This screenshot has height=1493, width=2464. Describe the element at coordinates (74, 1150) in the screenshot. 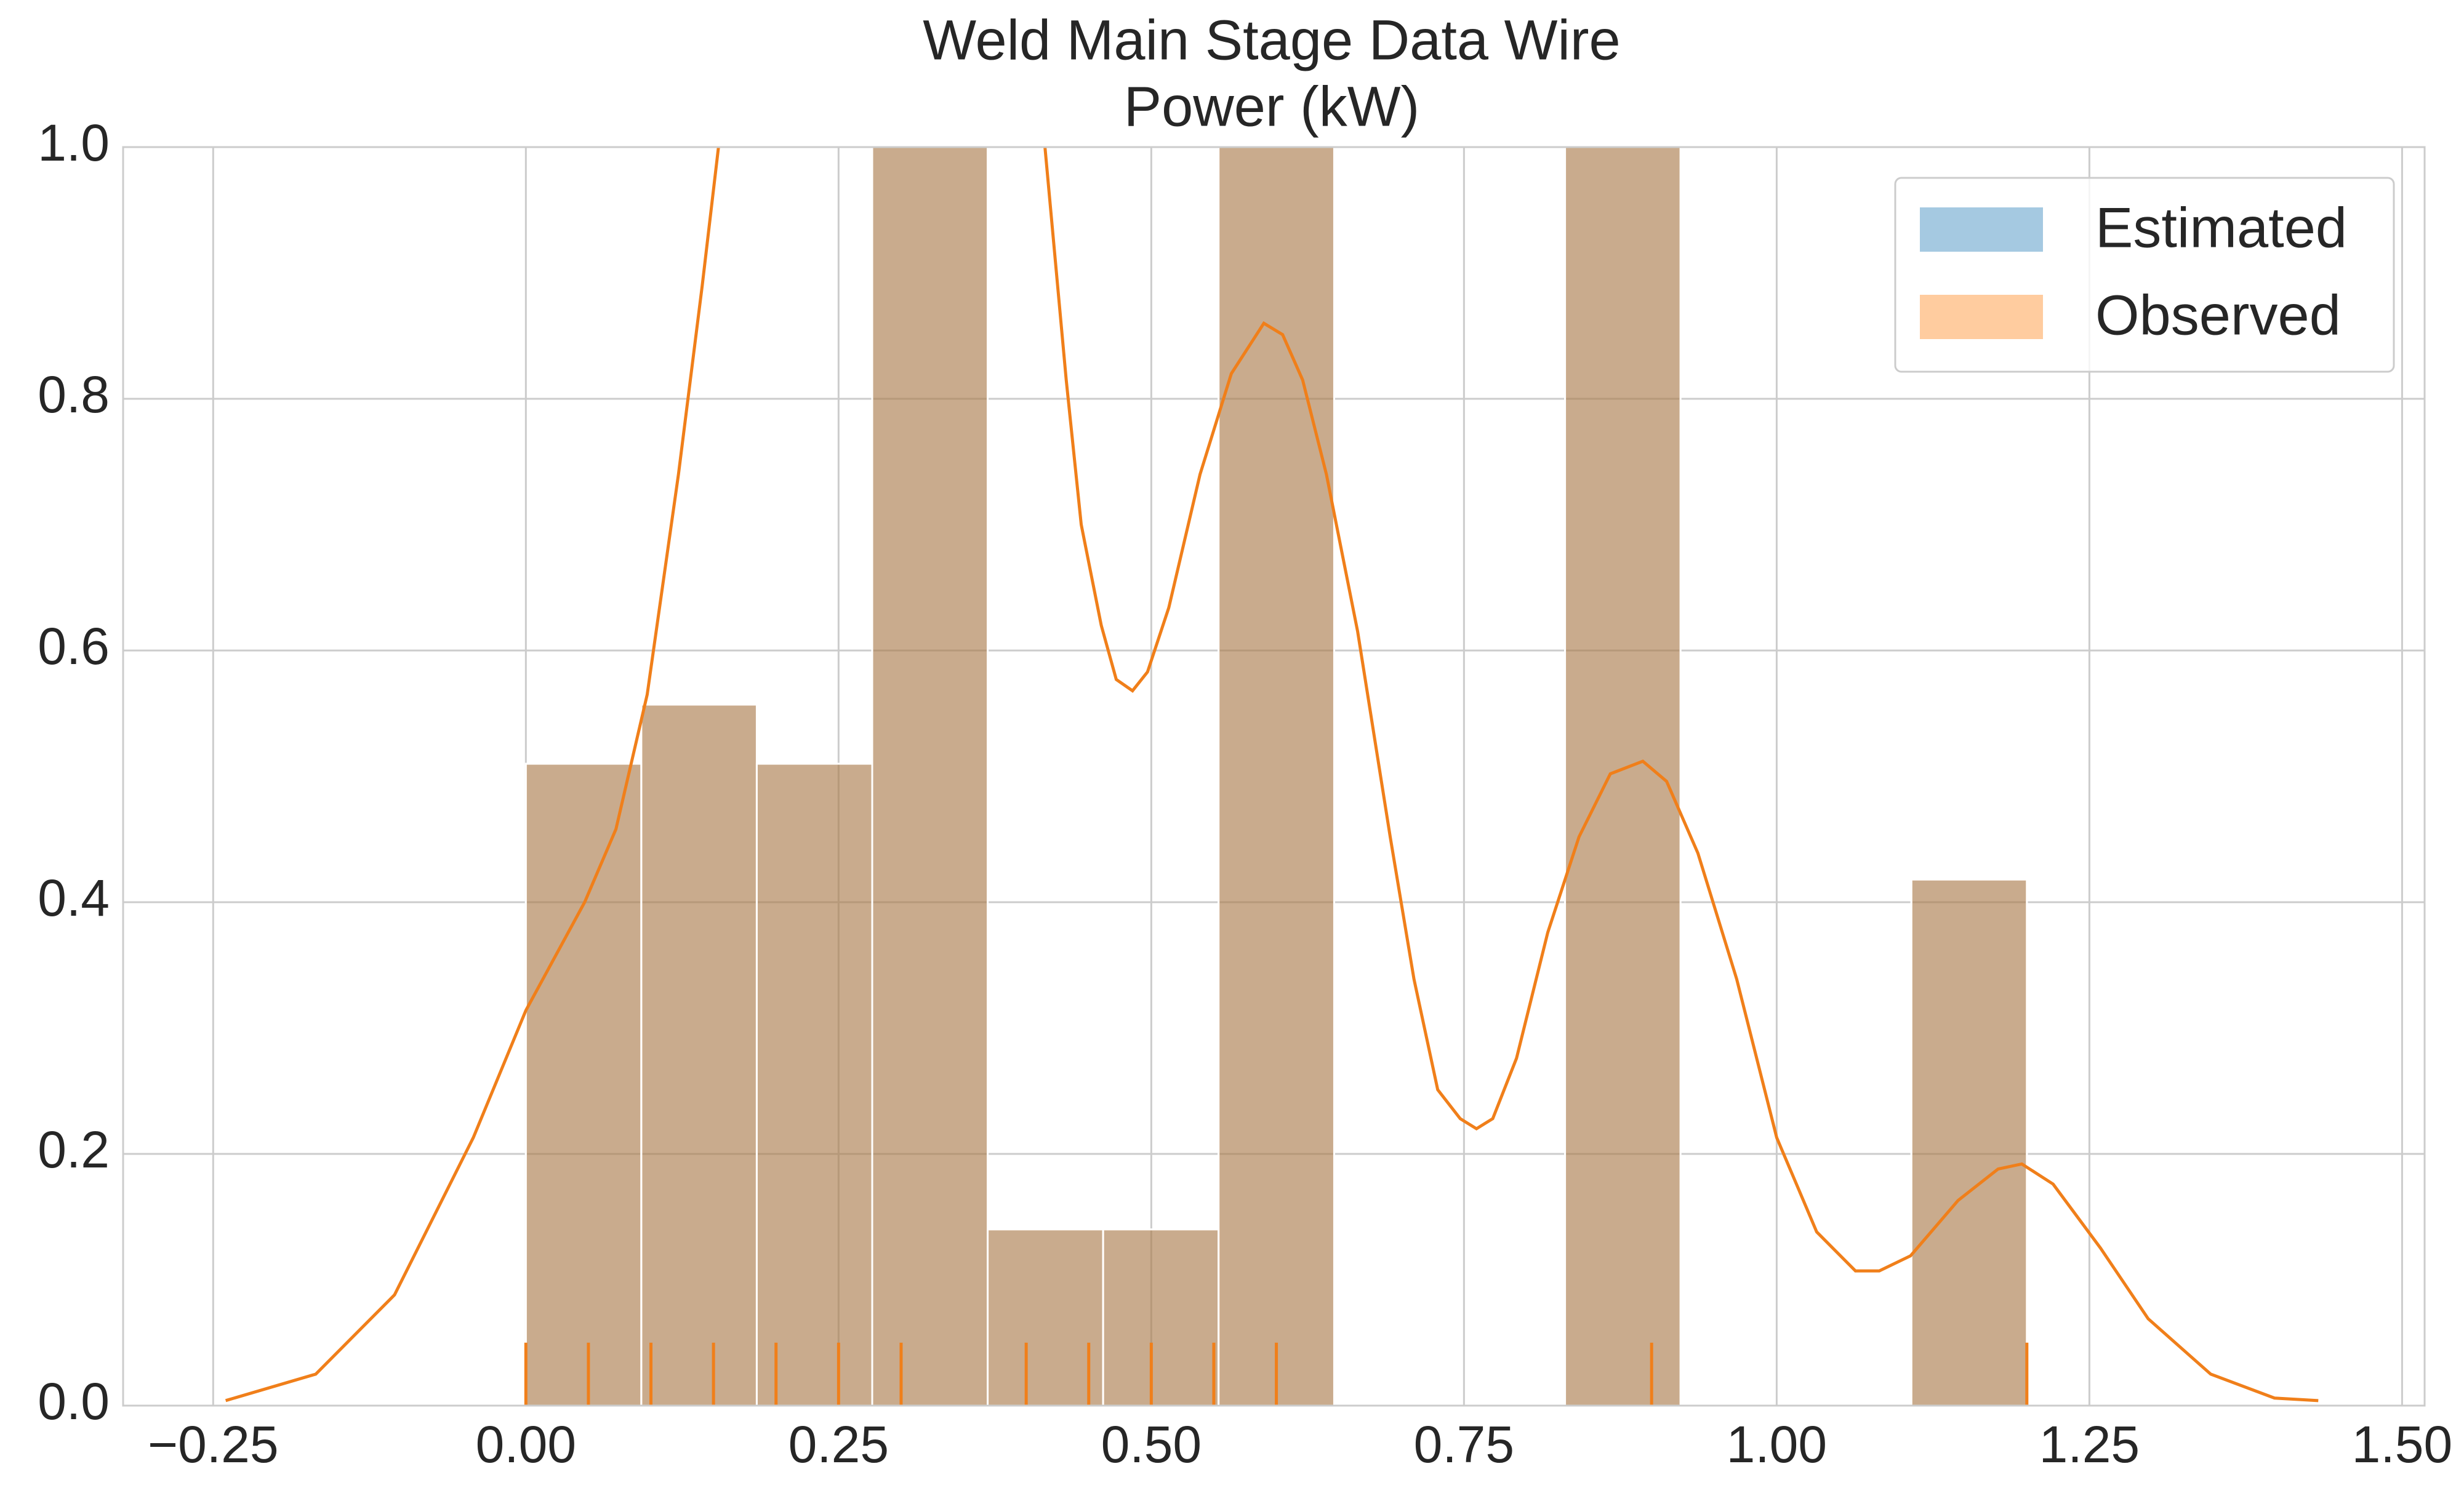

I see `y-tick-label: 0.2` at that location.